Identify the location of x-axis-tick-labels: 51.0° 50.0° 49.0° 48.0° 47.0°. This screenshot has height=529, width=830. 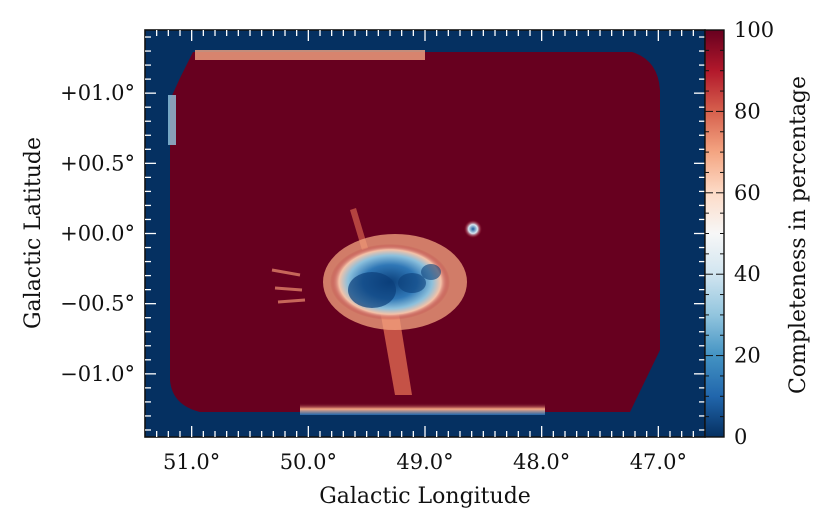
(425, 462).